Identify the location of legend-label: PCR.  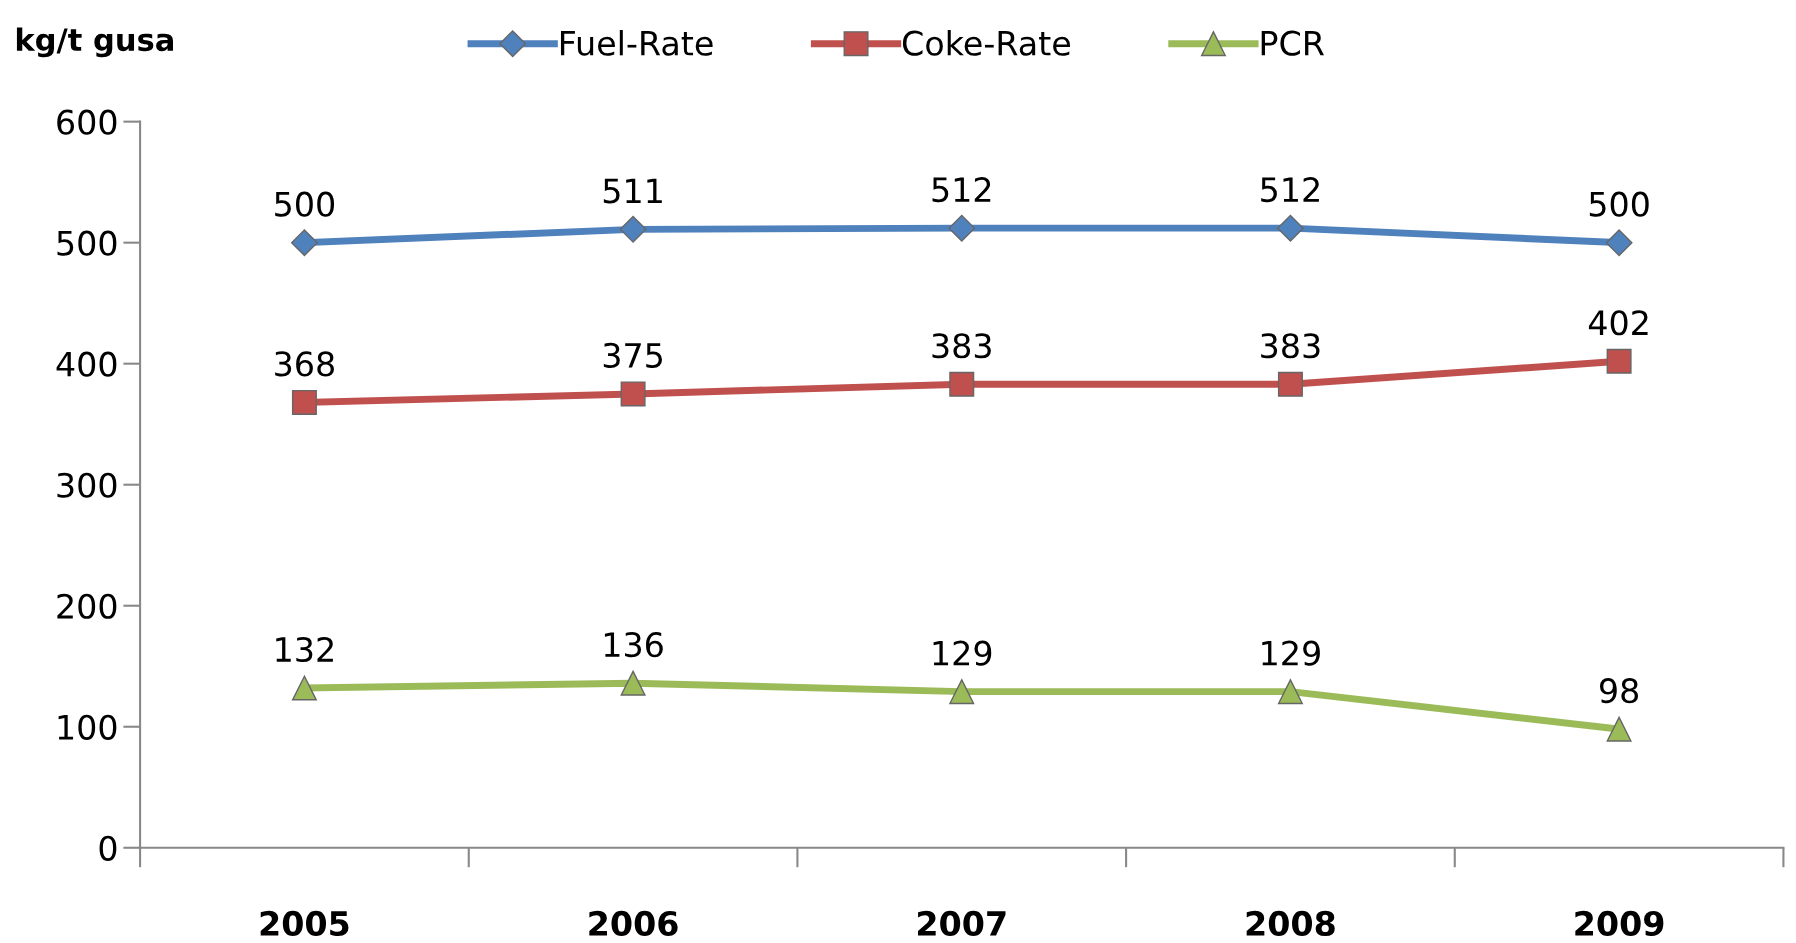
(1293, 43).